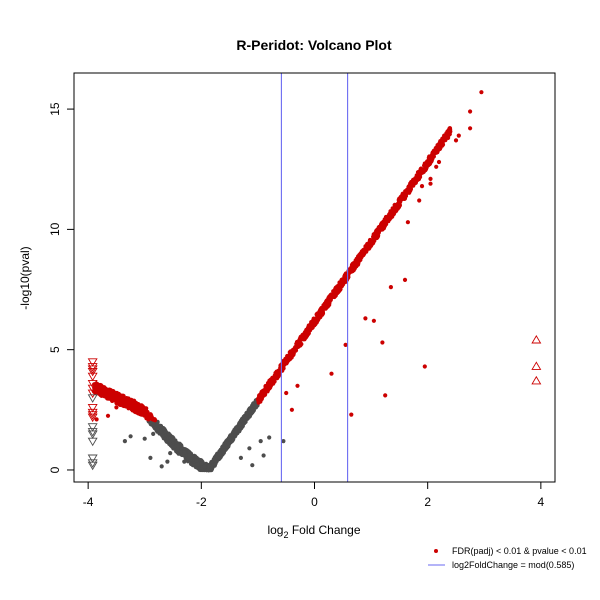 Image resolution: width=600 pixels, height=600 pixels. What do you see at coordinates (55, 109) in the screenshot?
I see `y-tick-label: 15` at bounding box center [55, 109].